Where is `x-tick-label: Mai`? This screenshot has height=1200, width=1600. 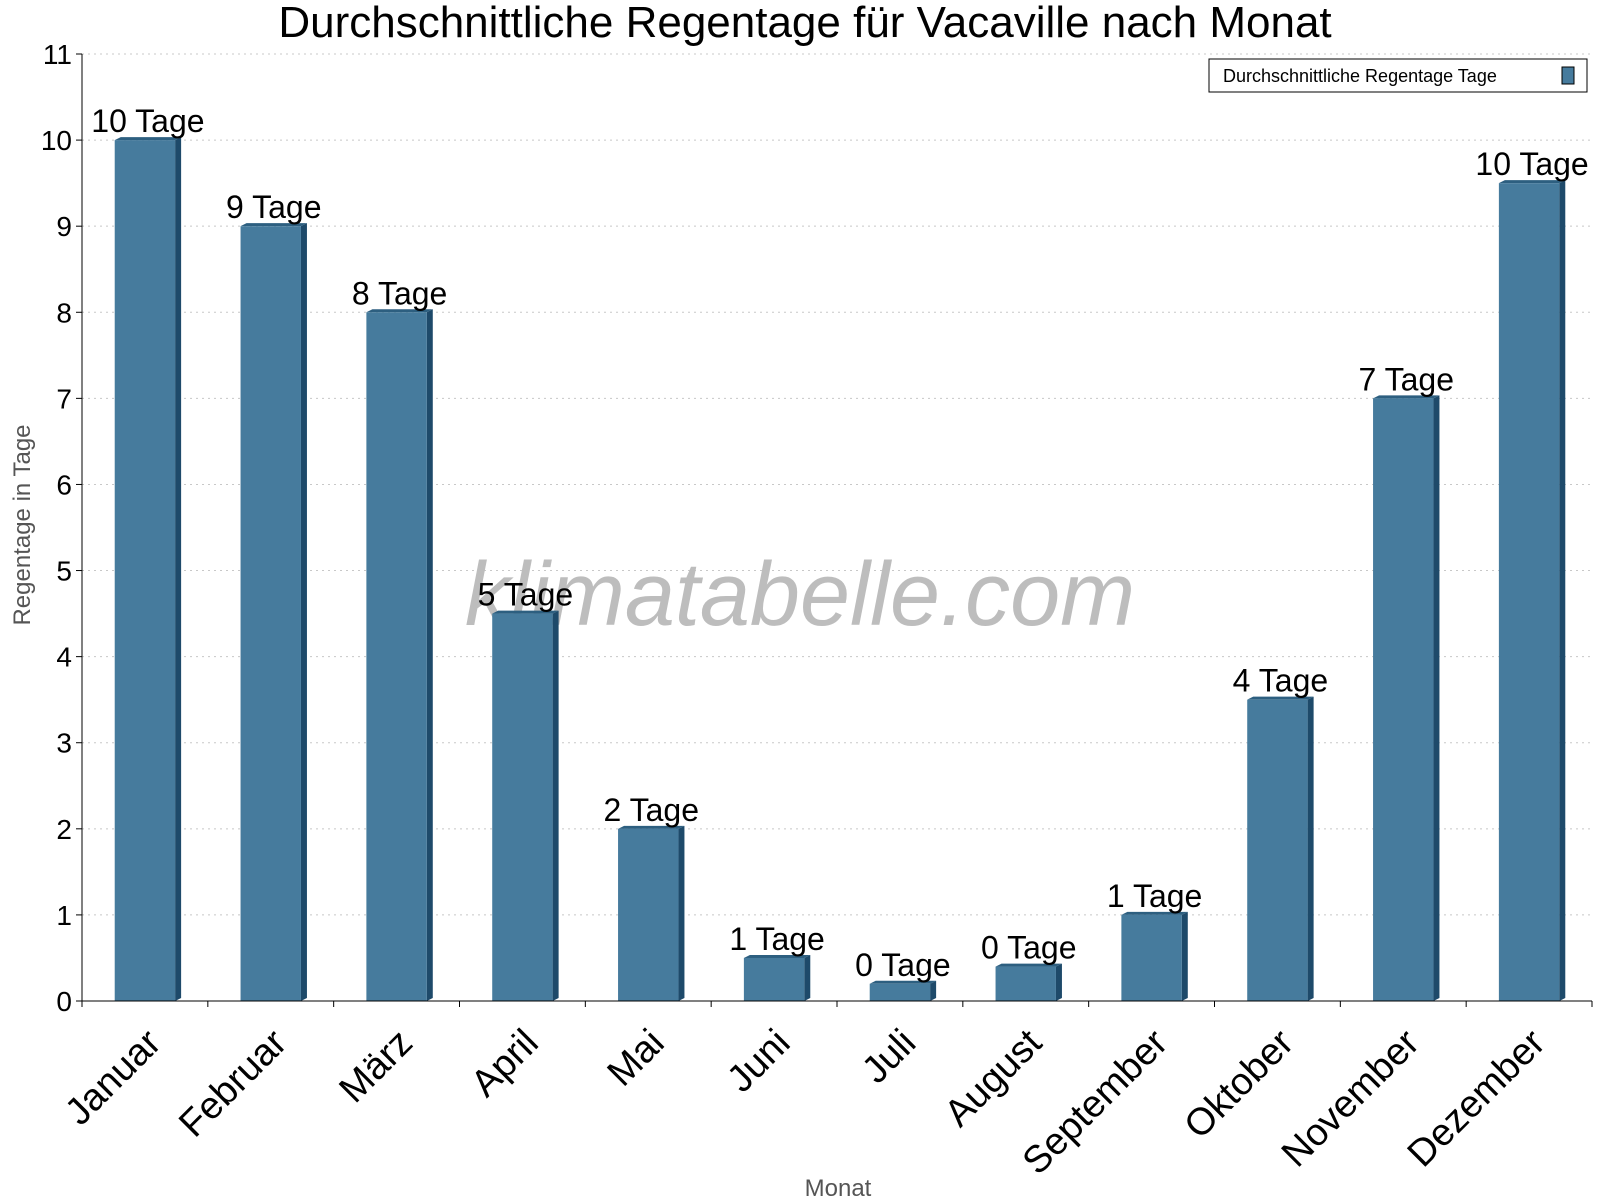
x-tick-label: Mai is located at coordinates (636, 1058).